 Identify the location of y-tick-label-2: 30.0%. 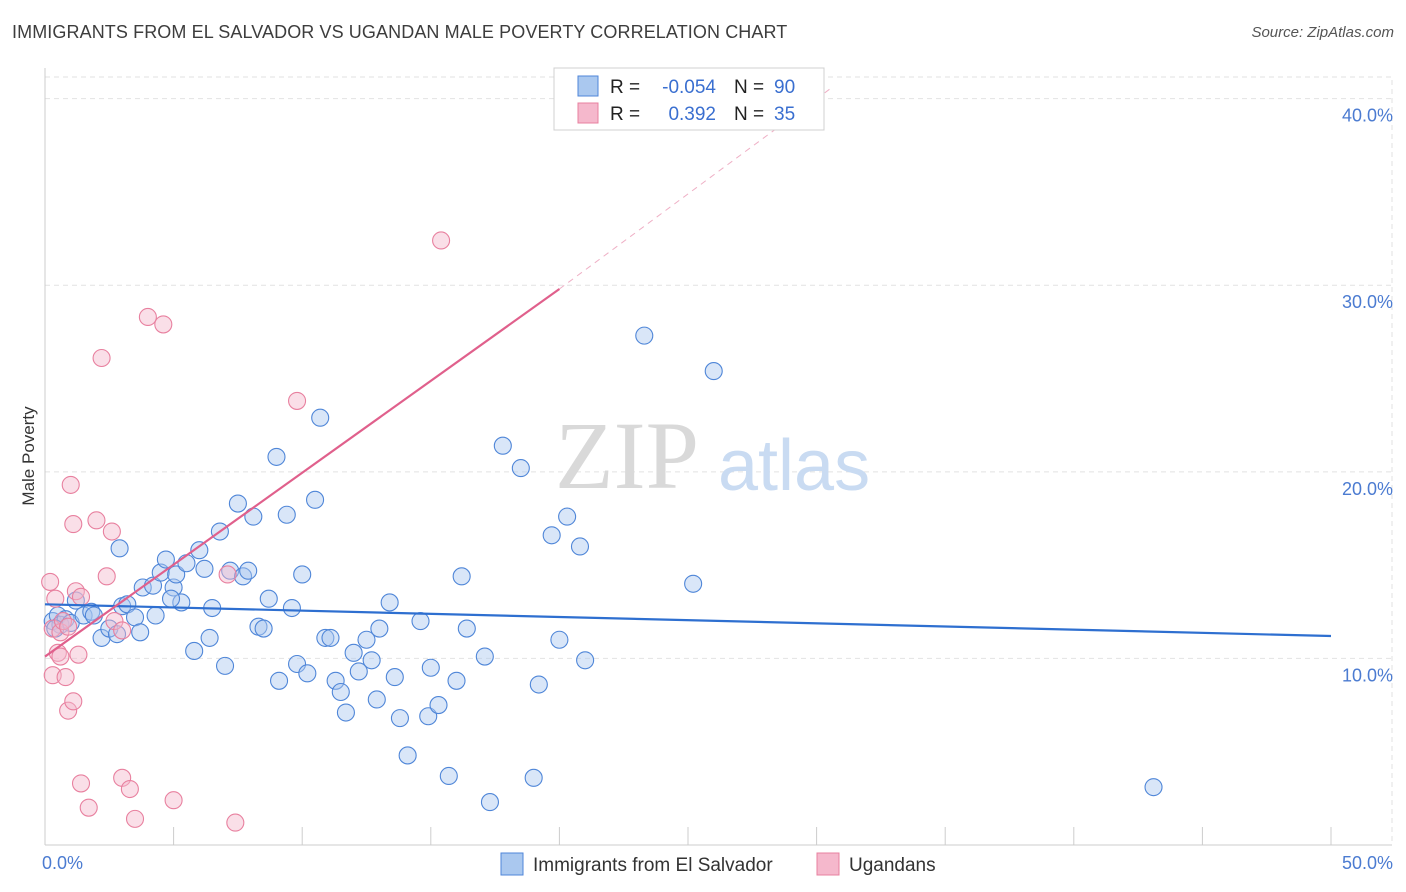
(1367, 302).